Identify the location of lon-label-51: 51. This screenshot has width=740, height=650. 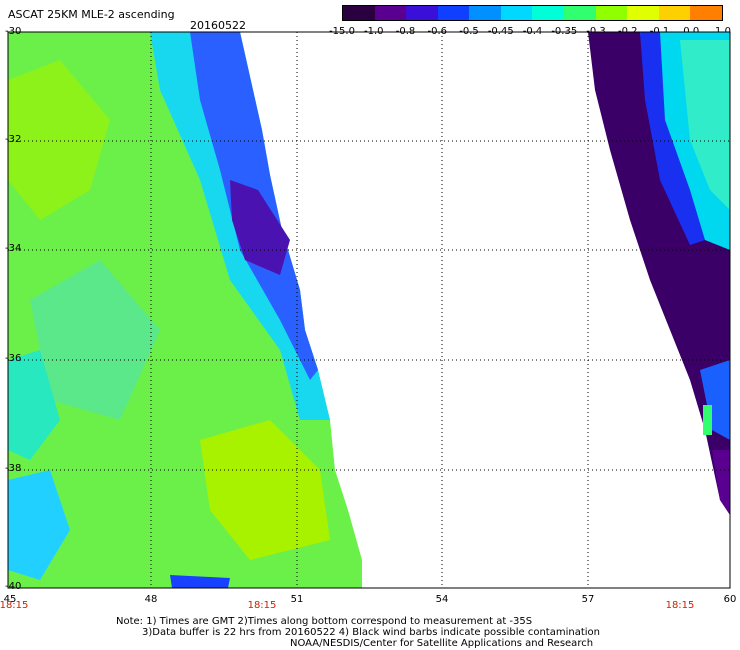
(297, 599).